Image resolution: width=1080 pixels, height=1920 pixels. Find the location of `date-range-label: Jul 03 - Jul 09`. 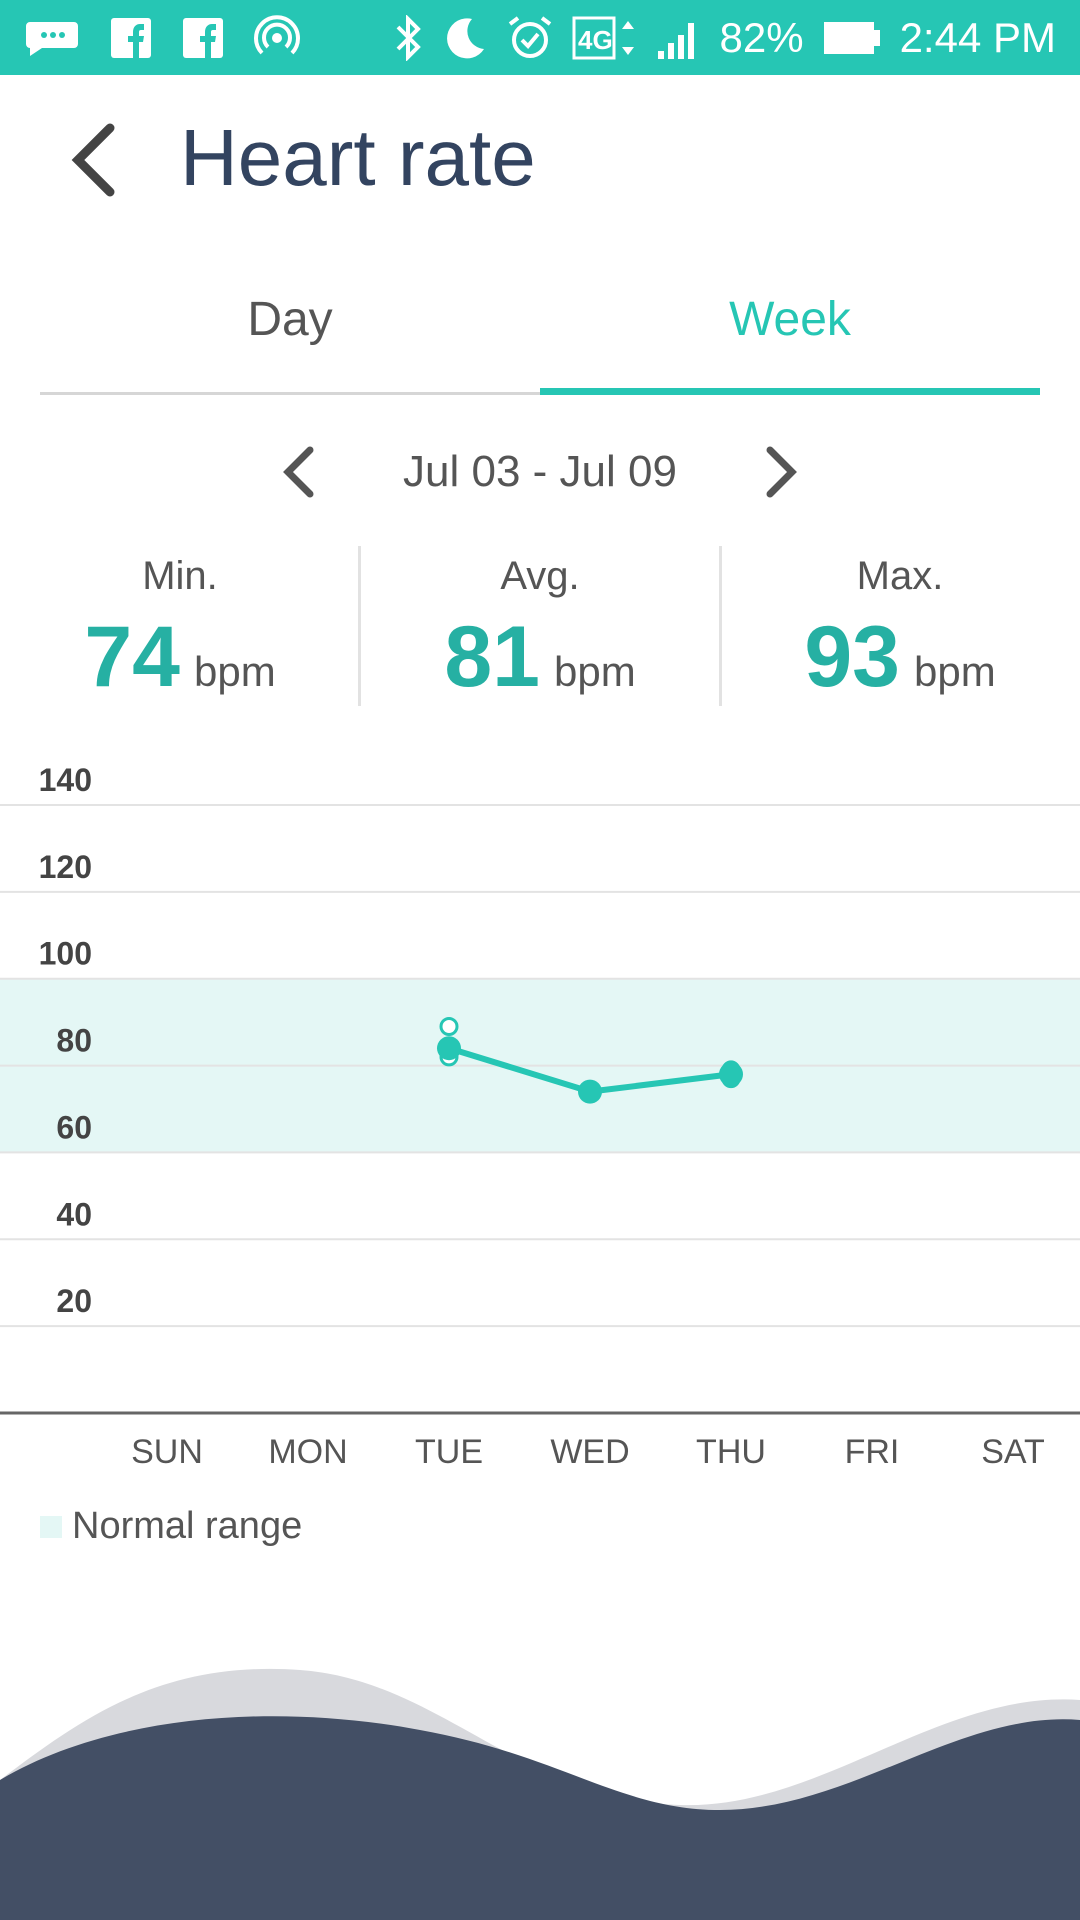

date-range-label: Jul 03 - Jul 09 is located at coordinates (540, 471).